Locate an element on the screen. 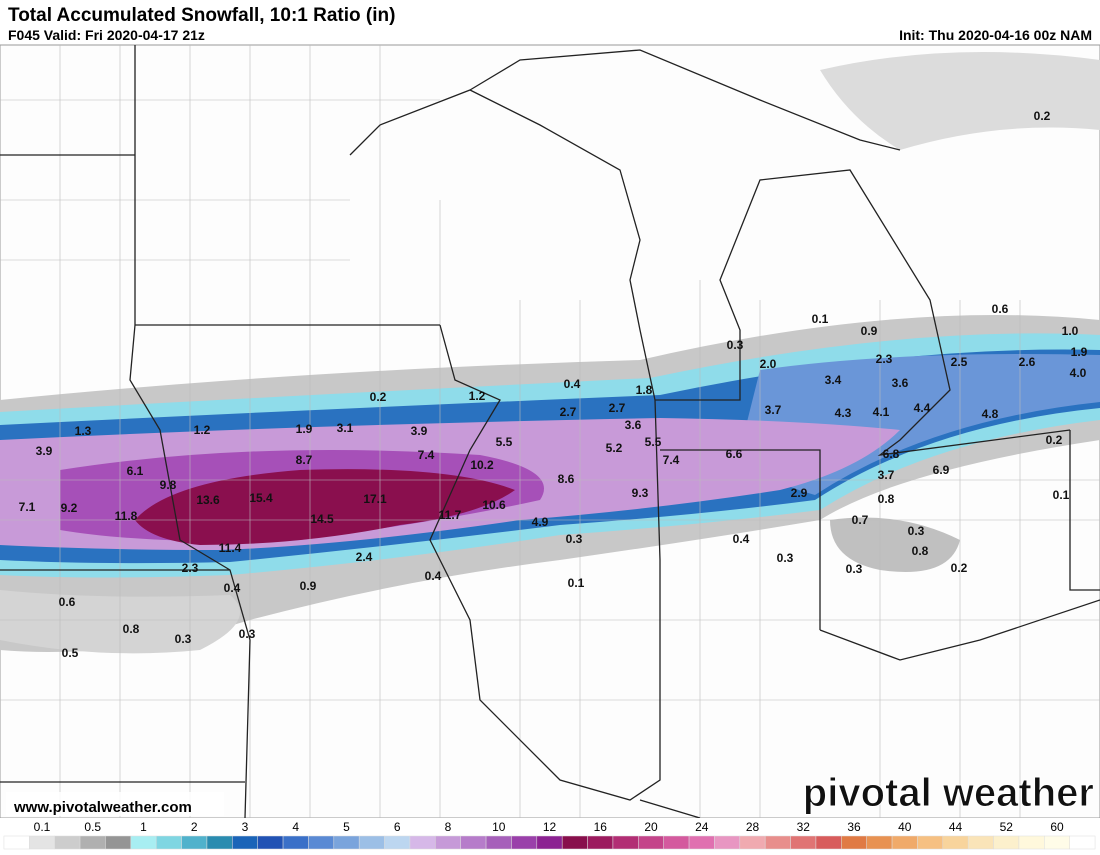  snow-label: 7.4 is located at coordinates (426, 455).